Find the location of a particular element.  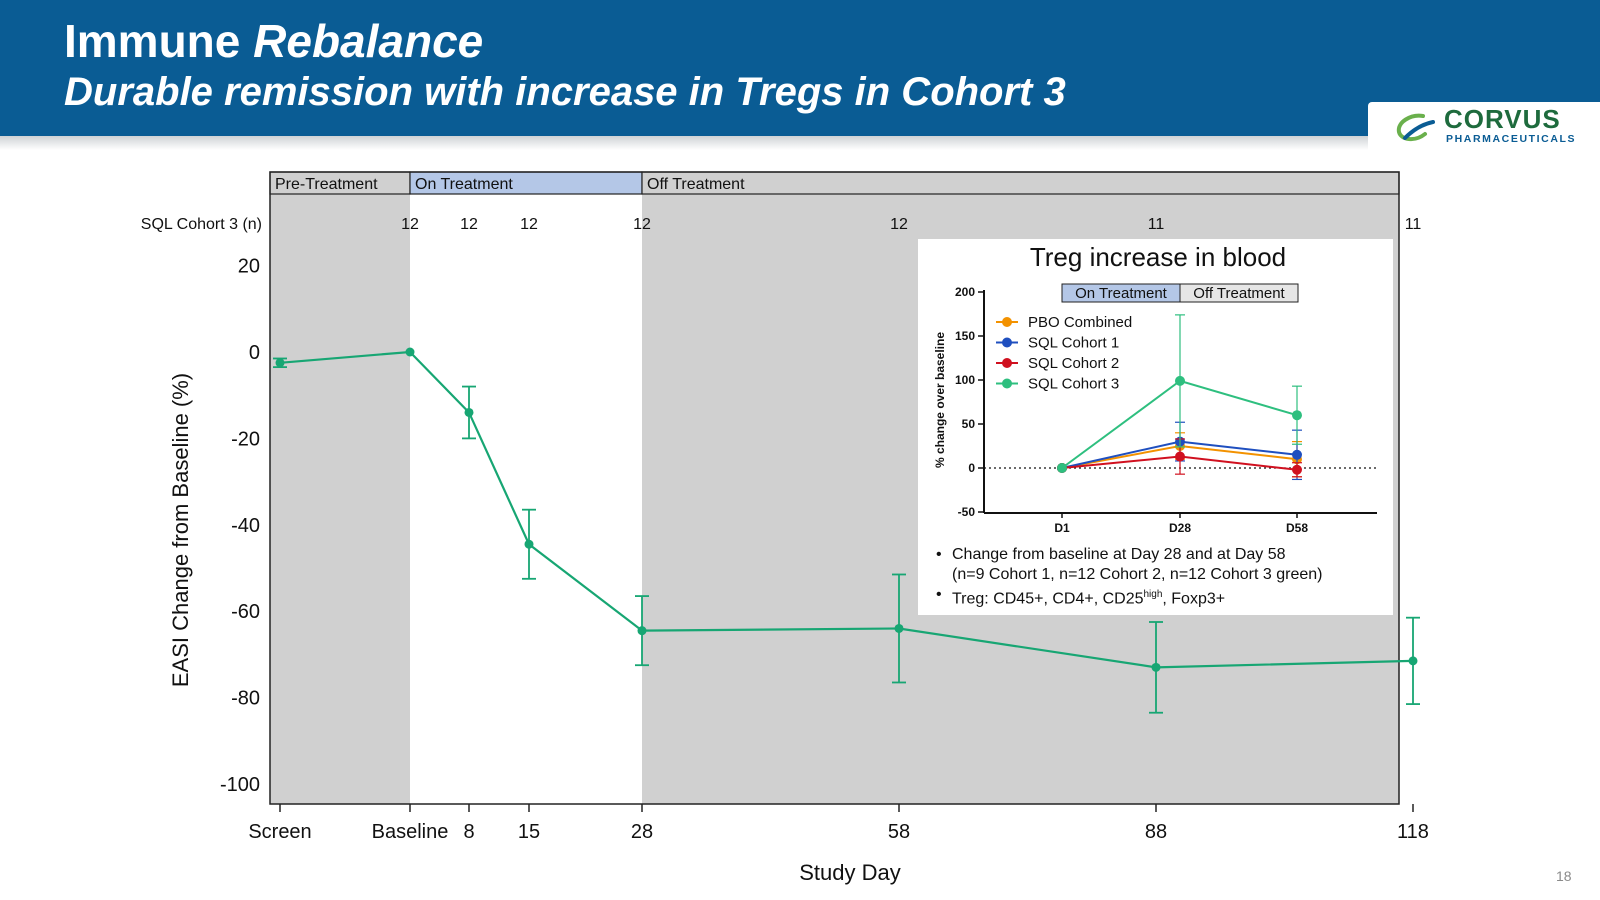

note-line-3: Treg: CD45+, CD4+, CD25 is located at coordinates (1048, 599).